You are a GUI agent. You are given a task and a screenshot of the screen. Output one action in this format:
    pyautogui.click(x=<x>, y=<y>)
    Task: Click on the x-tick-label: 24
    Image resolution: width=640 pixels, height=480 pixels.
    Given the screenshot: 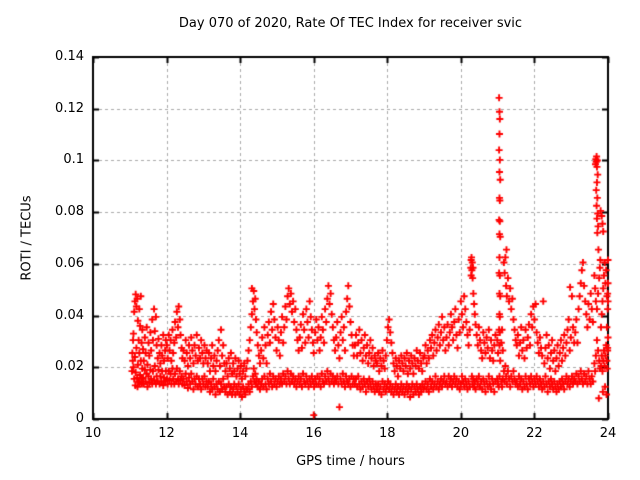 What is the action you would take?
    pyautogui.click(x=608, y=433)
    